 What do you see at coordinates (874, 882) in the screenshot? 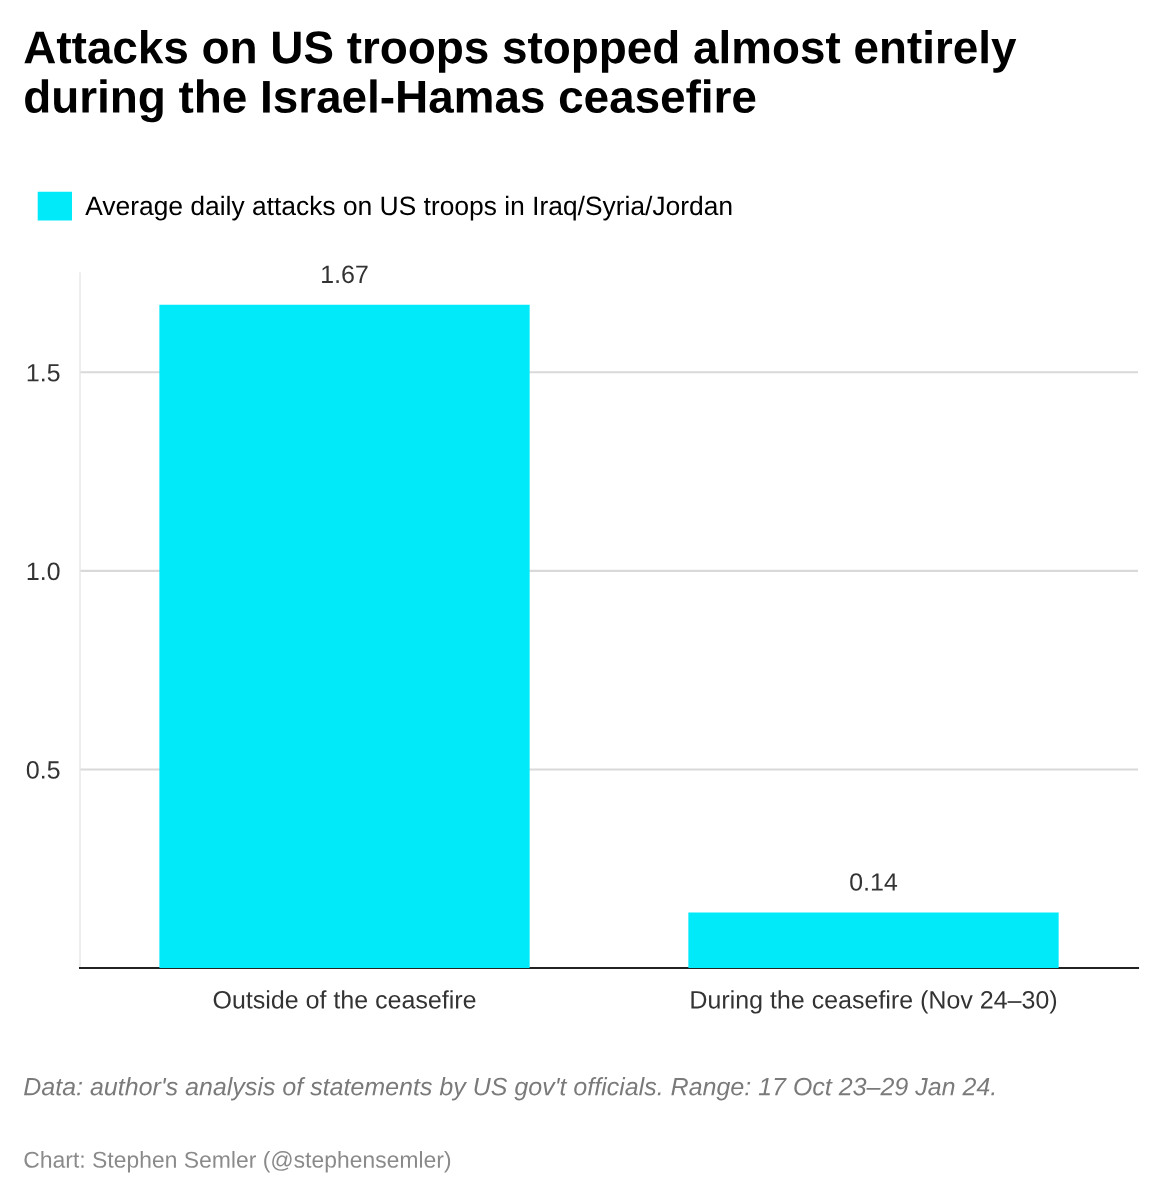
I see `data-label: 0.14` at bounding box center [874, 882].